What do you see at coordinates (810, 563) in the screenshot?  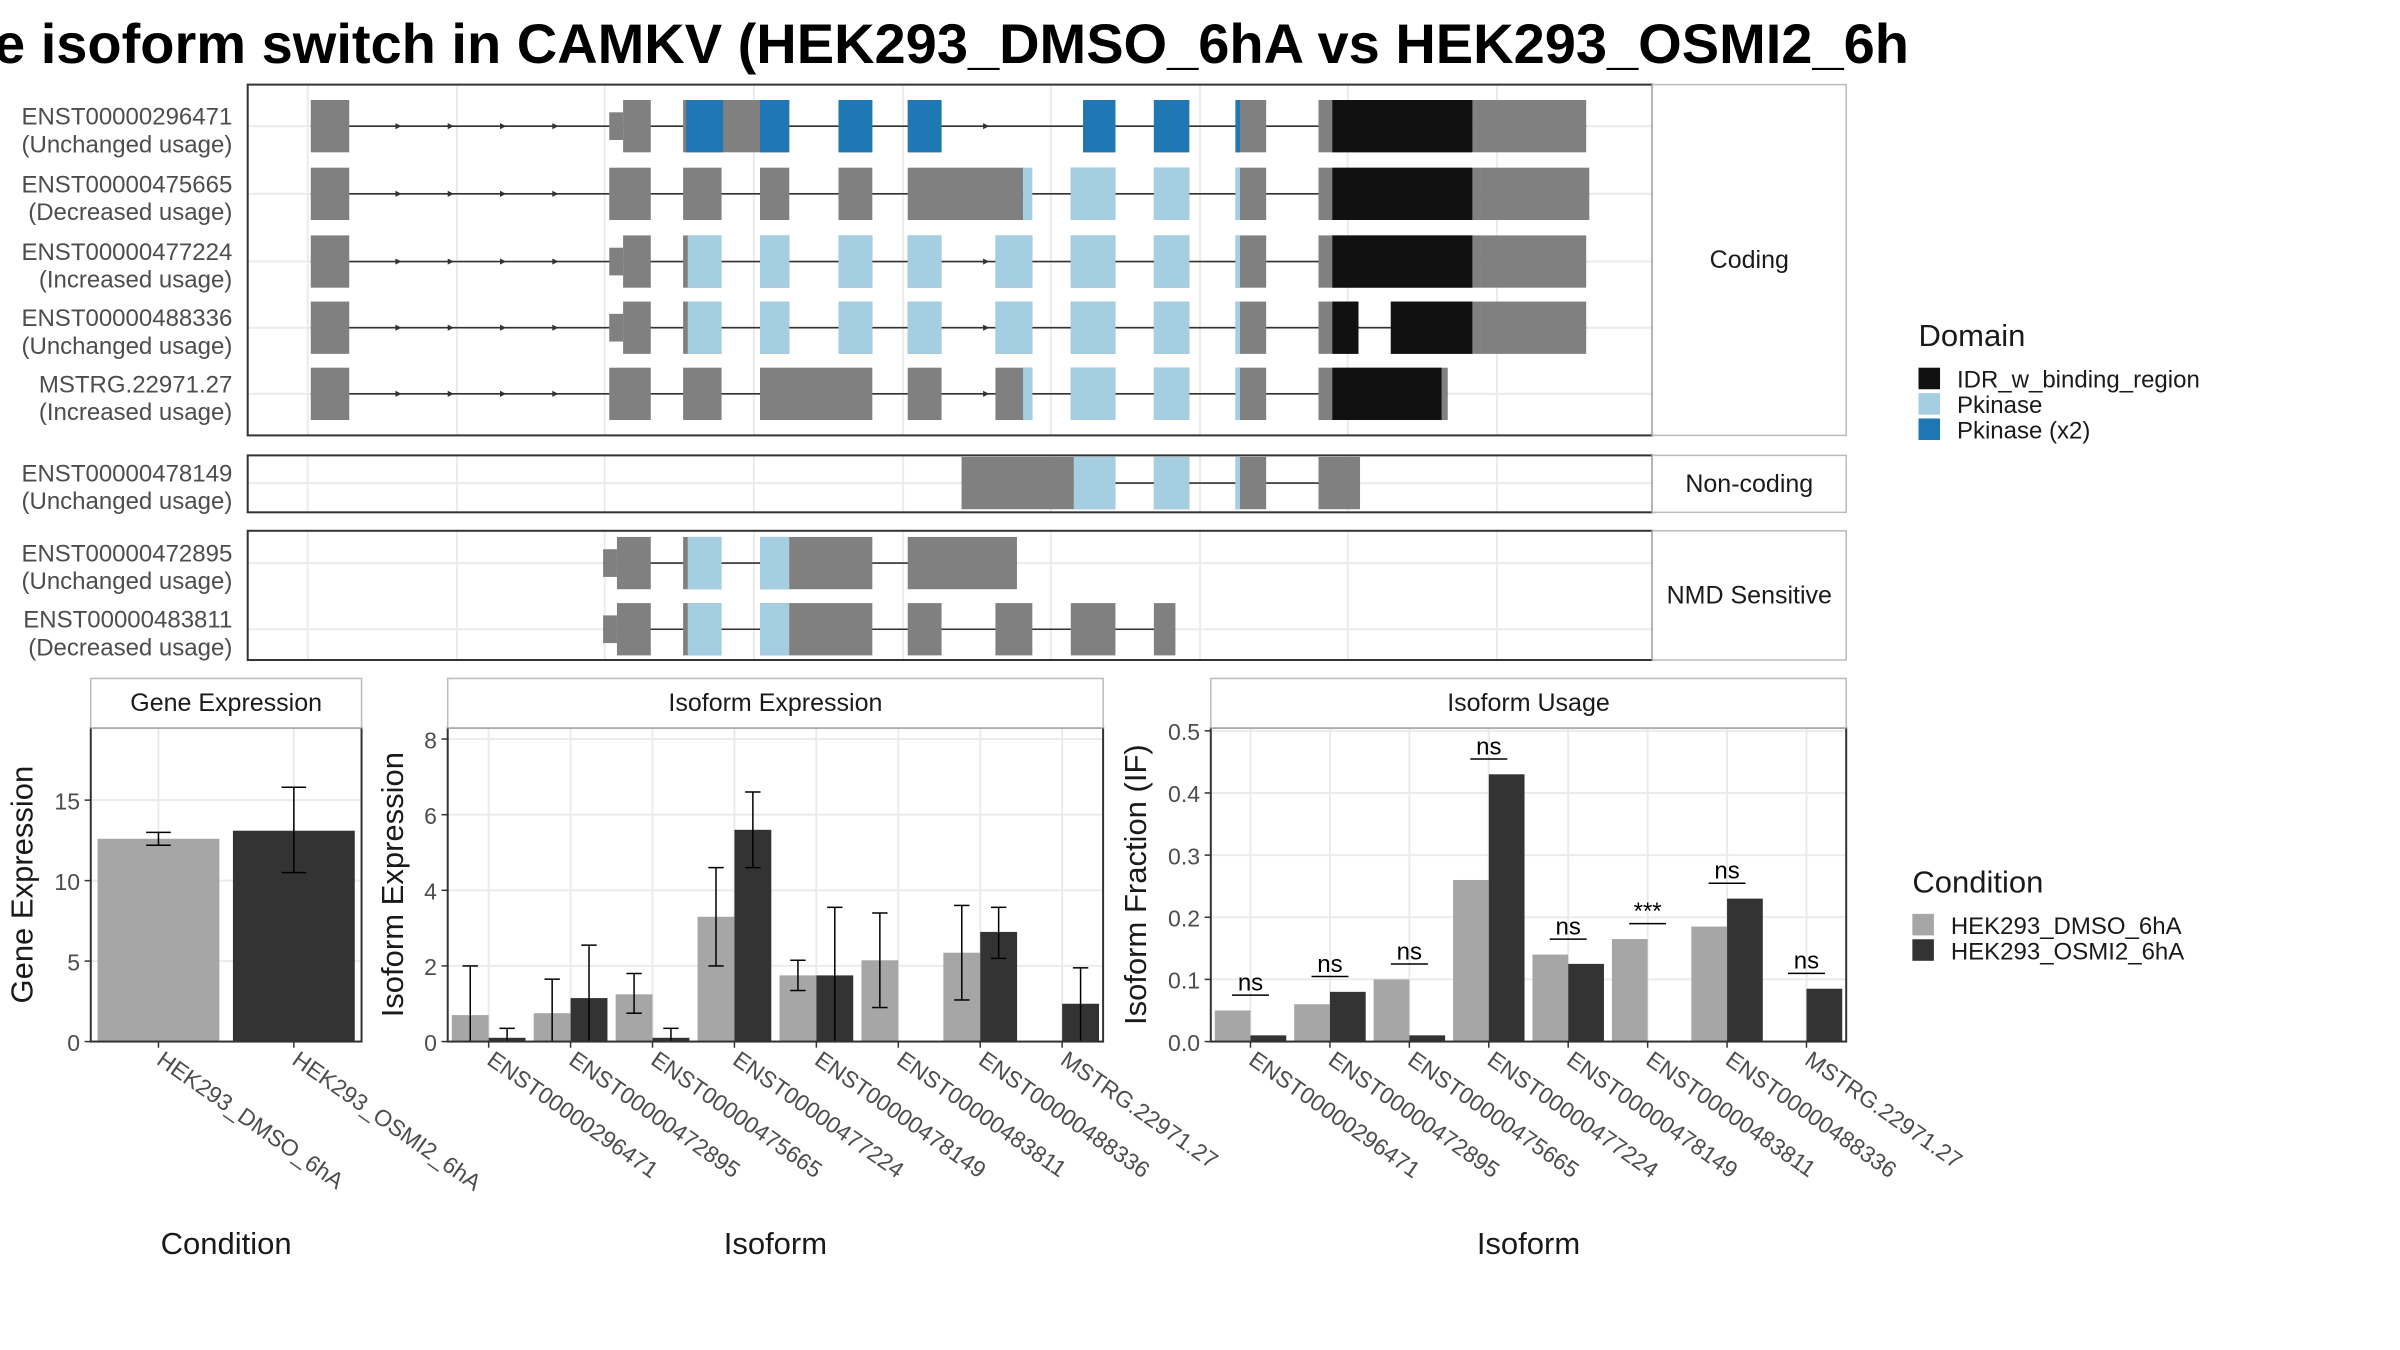 I see `transcript-enst00000472895` at bounding box center [810, 563].